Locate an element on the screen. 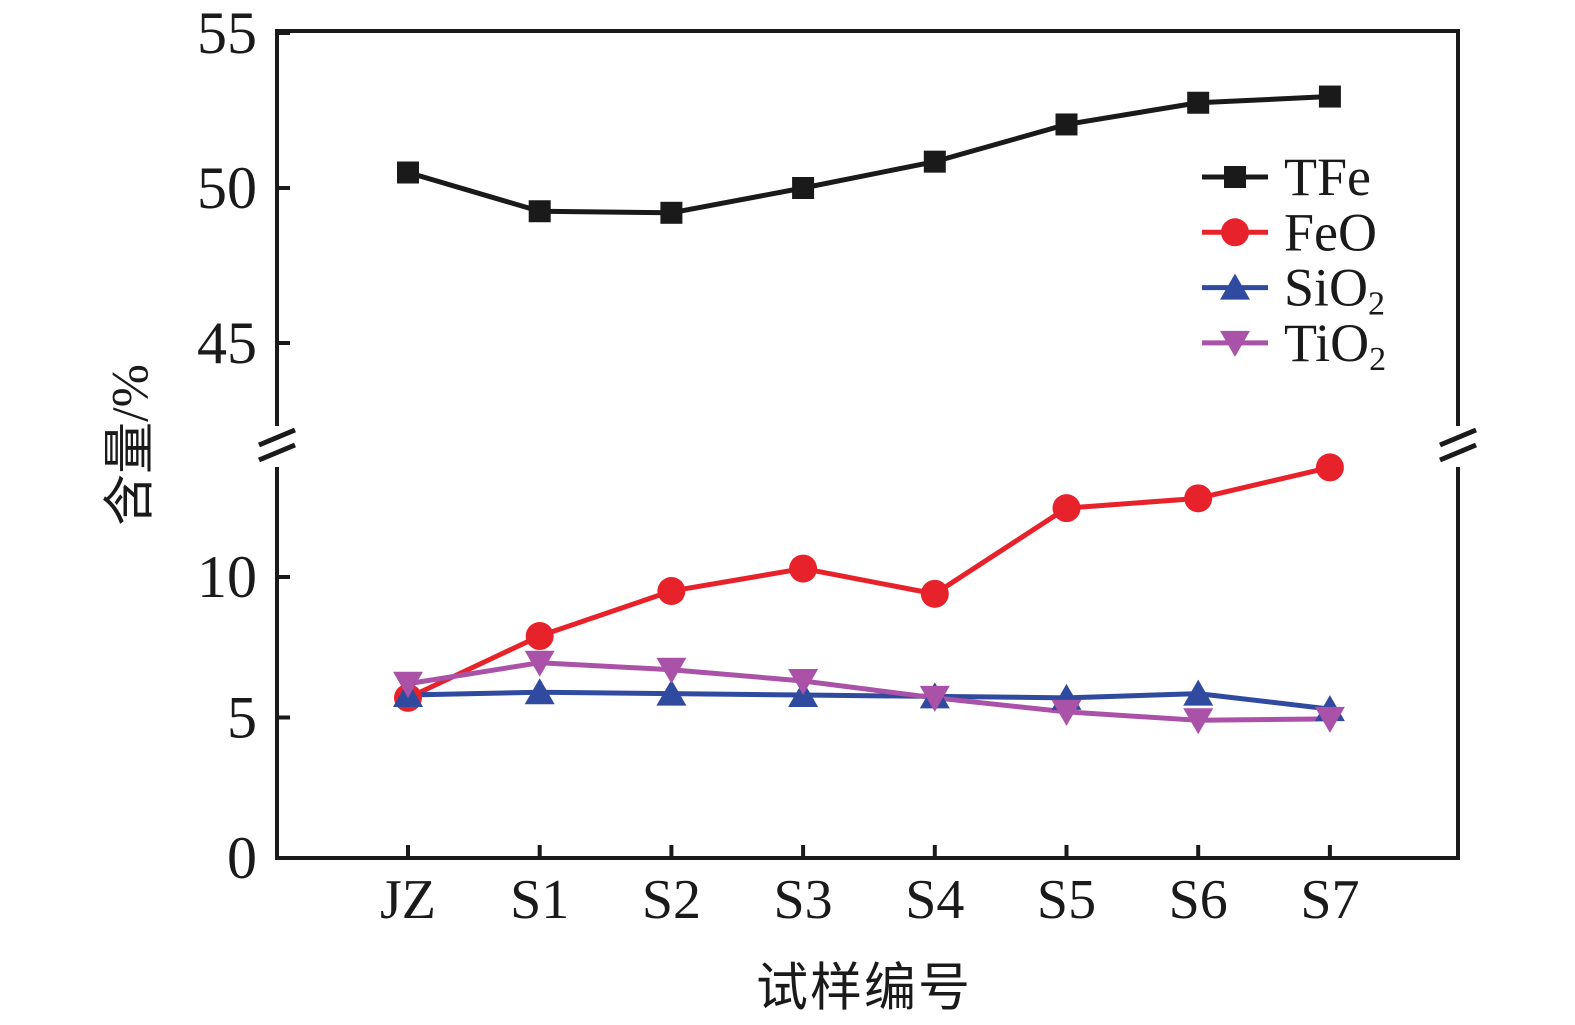 This screenshot has height=1025, width=1575. y-tick-label: 10 is located at coordinates (227, 577).